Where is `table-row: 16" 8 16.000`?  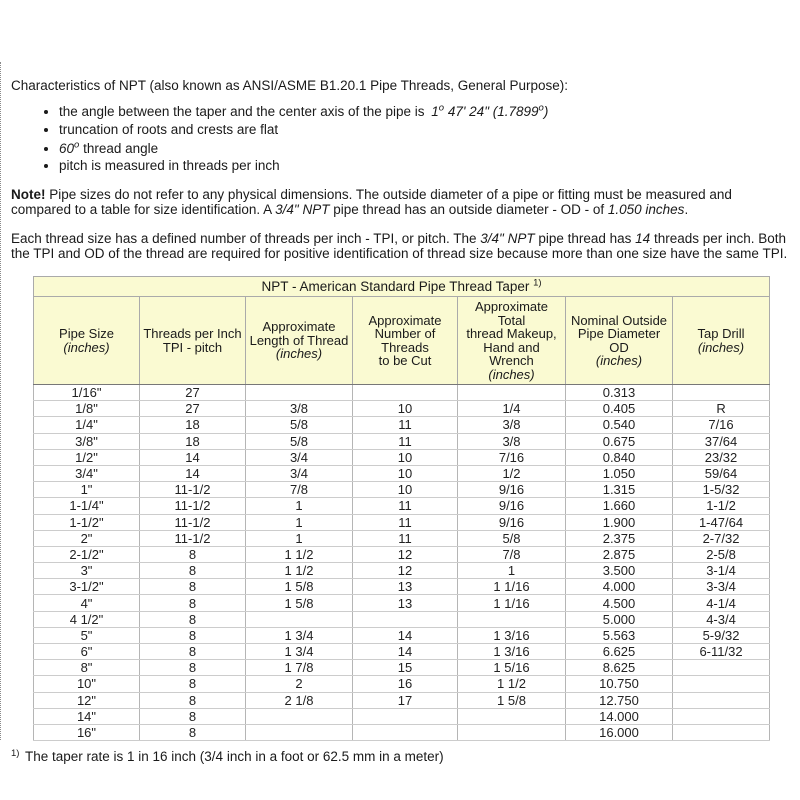
table-row: 16" 8 16.000 is located at coordinates (402, 732).